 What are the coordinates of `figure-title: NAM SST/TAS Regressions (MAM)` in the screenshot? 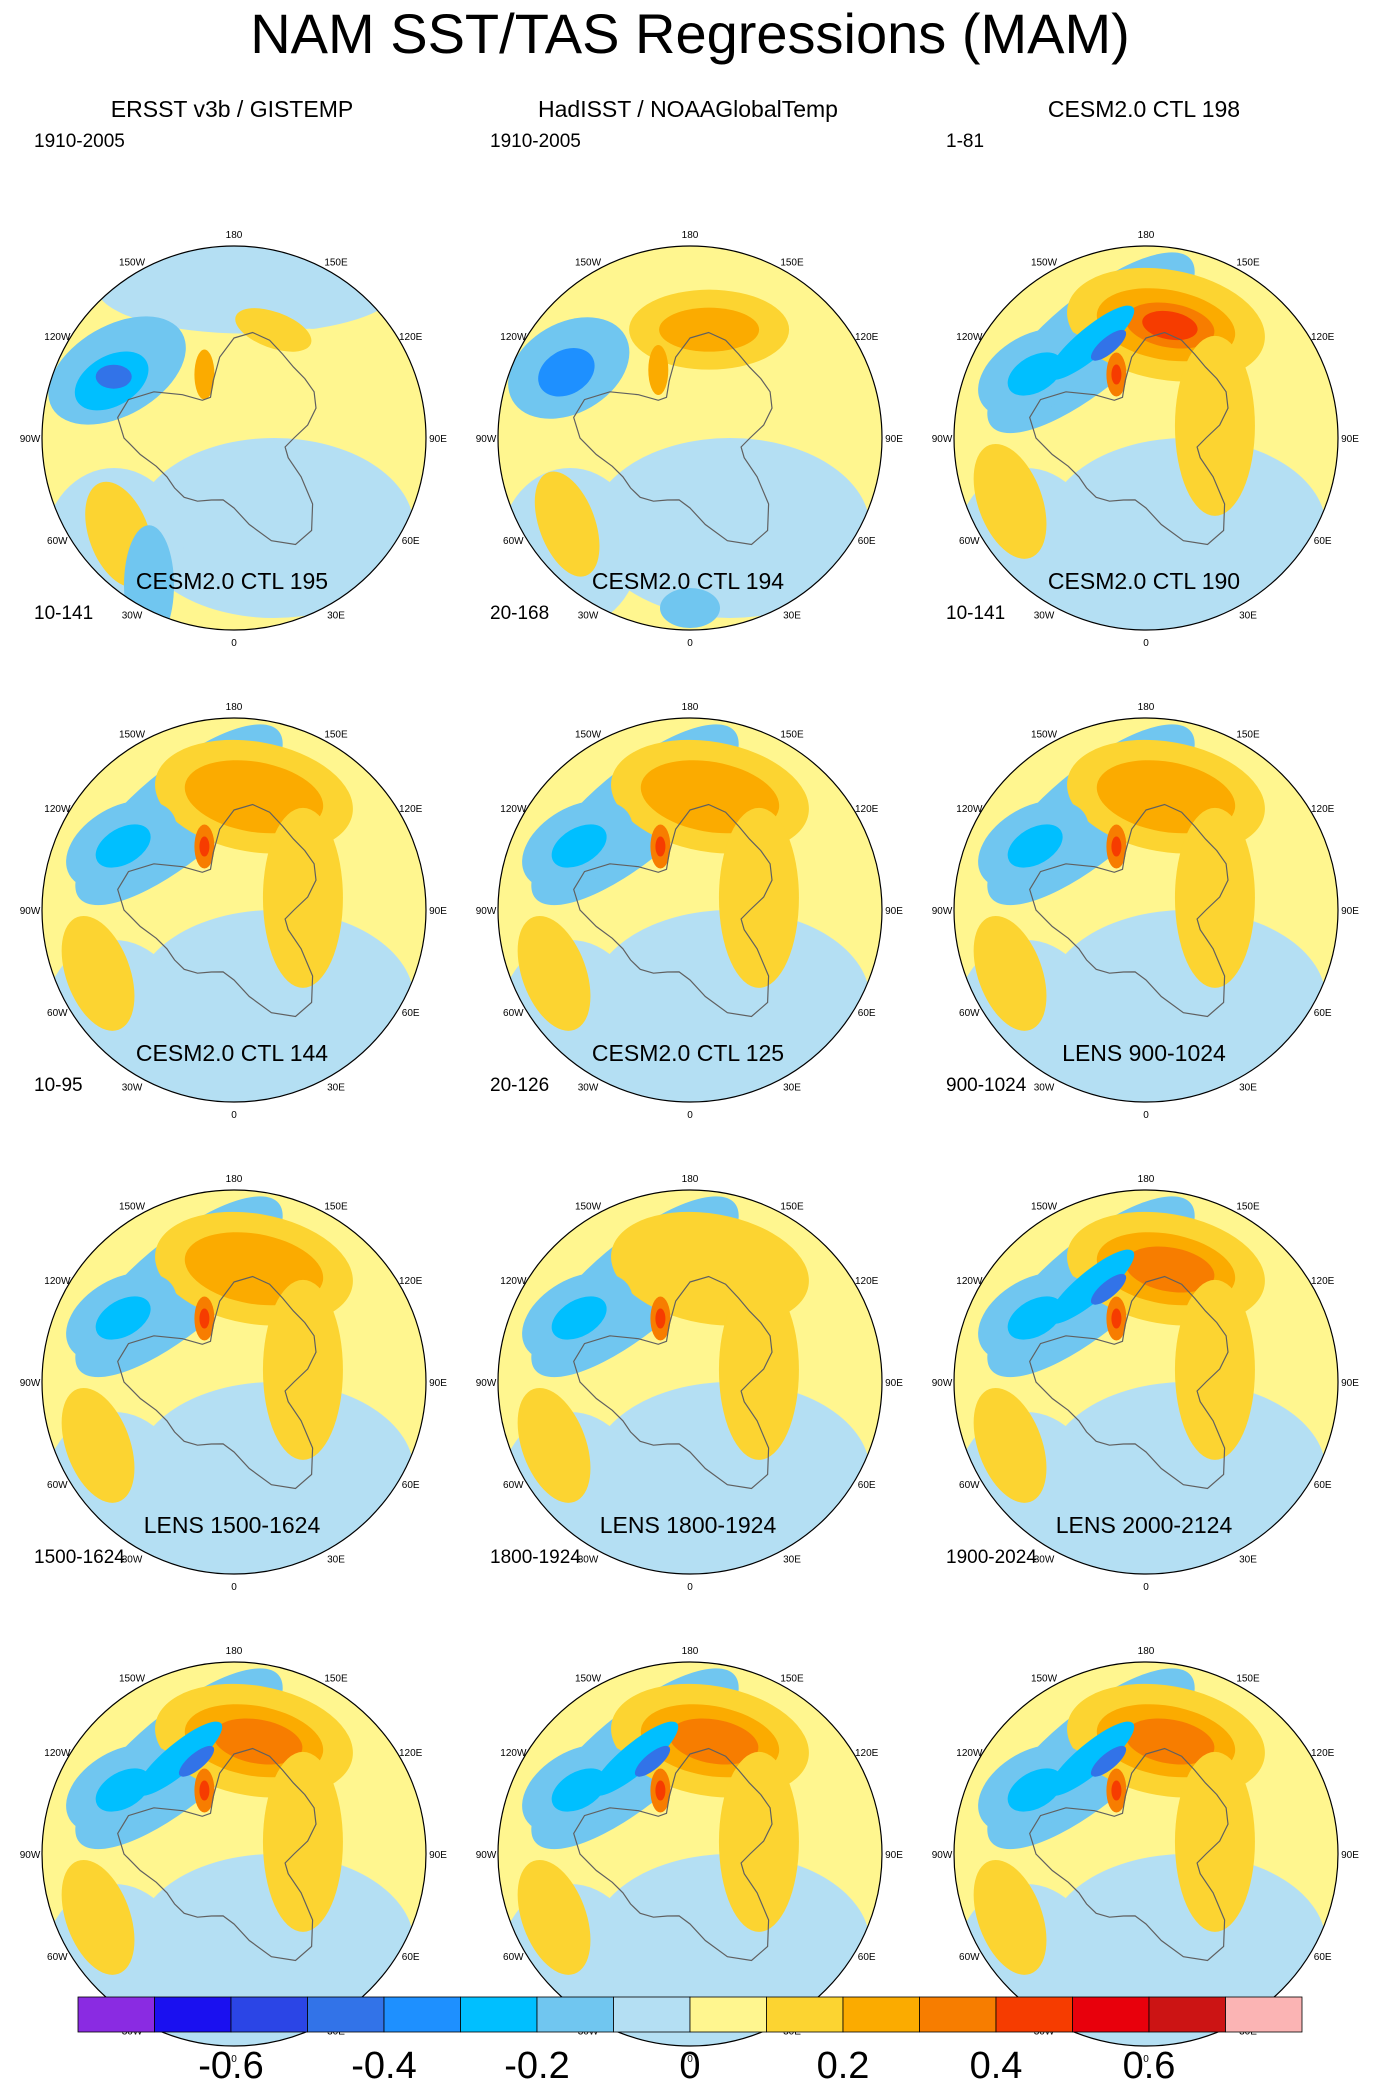 It's located at (690, 33).